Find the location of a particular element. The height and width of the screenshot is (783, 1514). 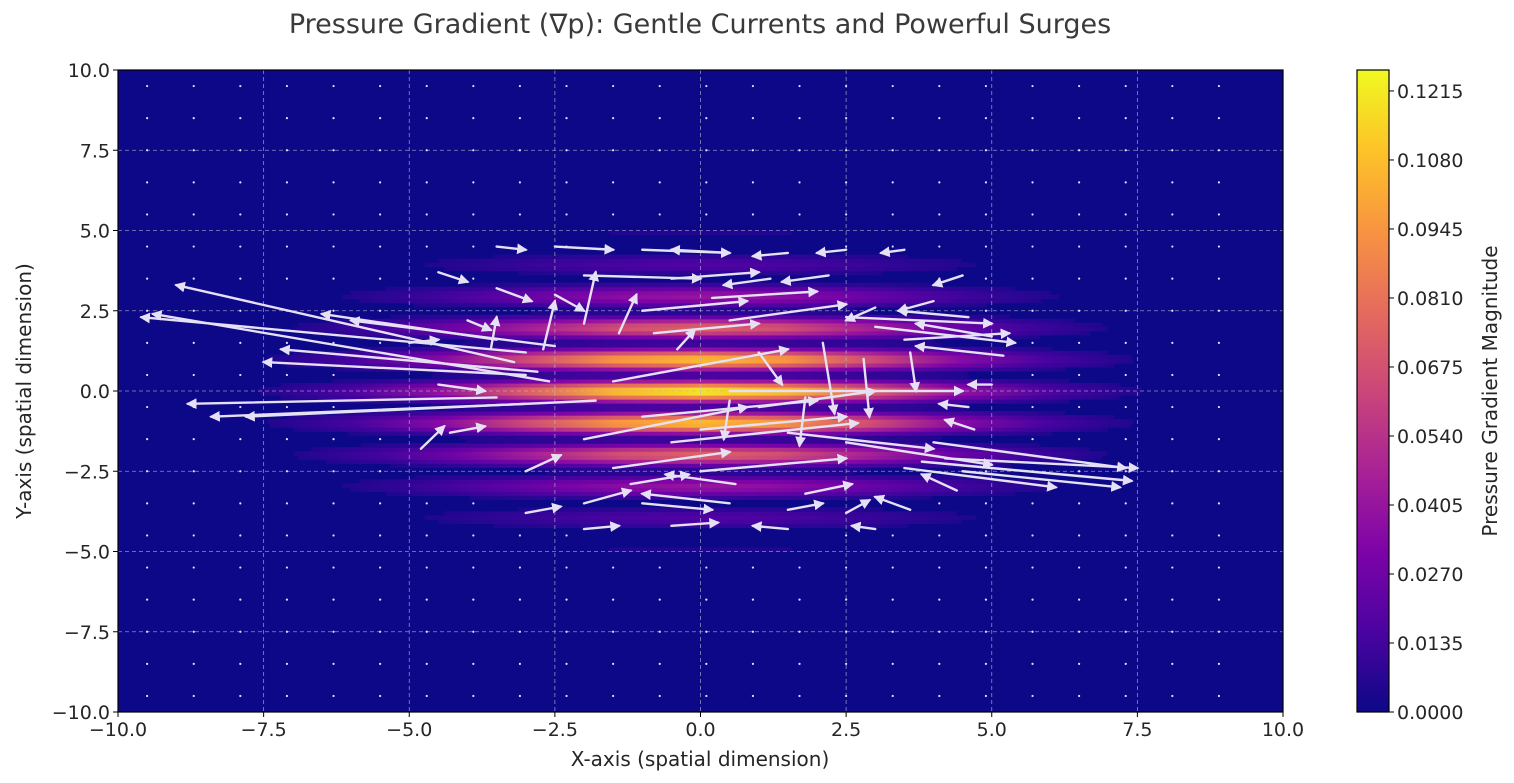

y-axis-title: Y-axis (spatial dimension) is located at coordinates (24, 391).